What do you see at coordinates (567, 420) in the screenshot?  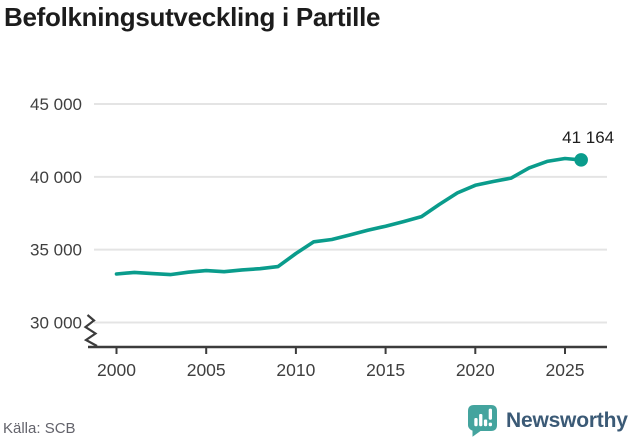 I see `brand-name: Newsworthy` at bounding box center [567, 420].